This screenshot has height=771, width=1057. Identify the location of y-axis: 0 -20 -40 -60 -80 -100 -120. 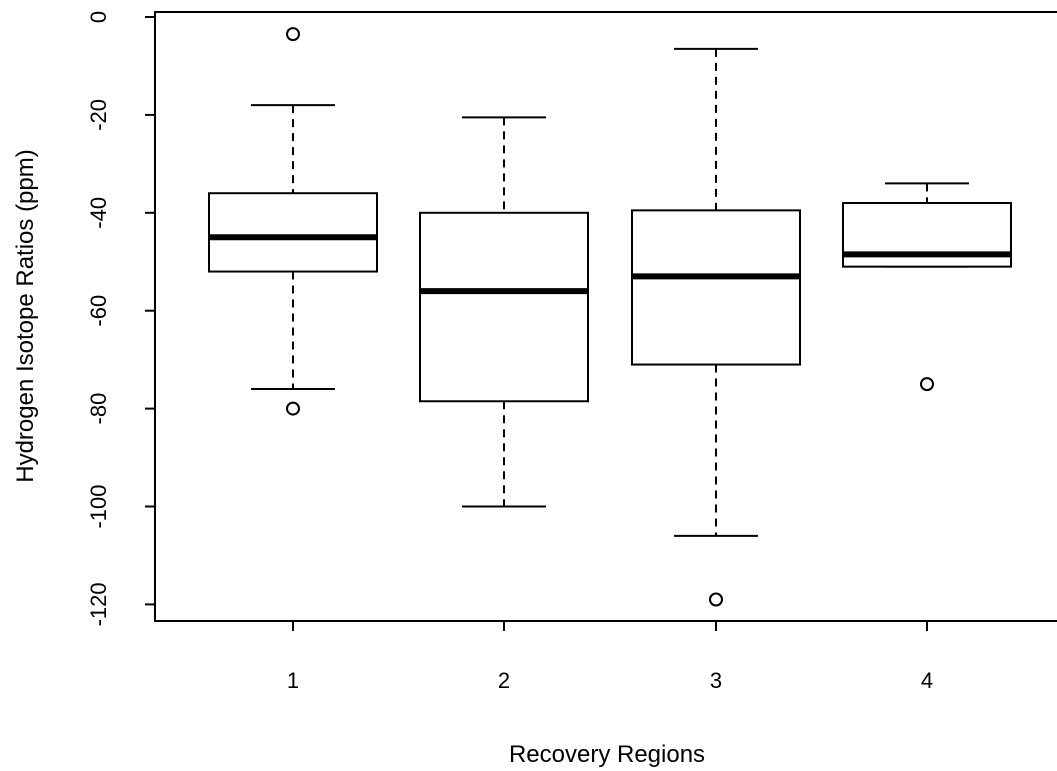
(121, 318).